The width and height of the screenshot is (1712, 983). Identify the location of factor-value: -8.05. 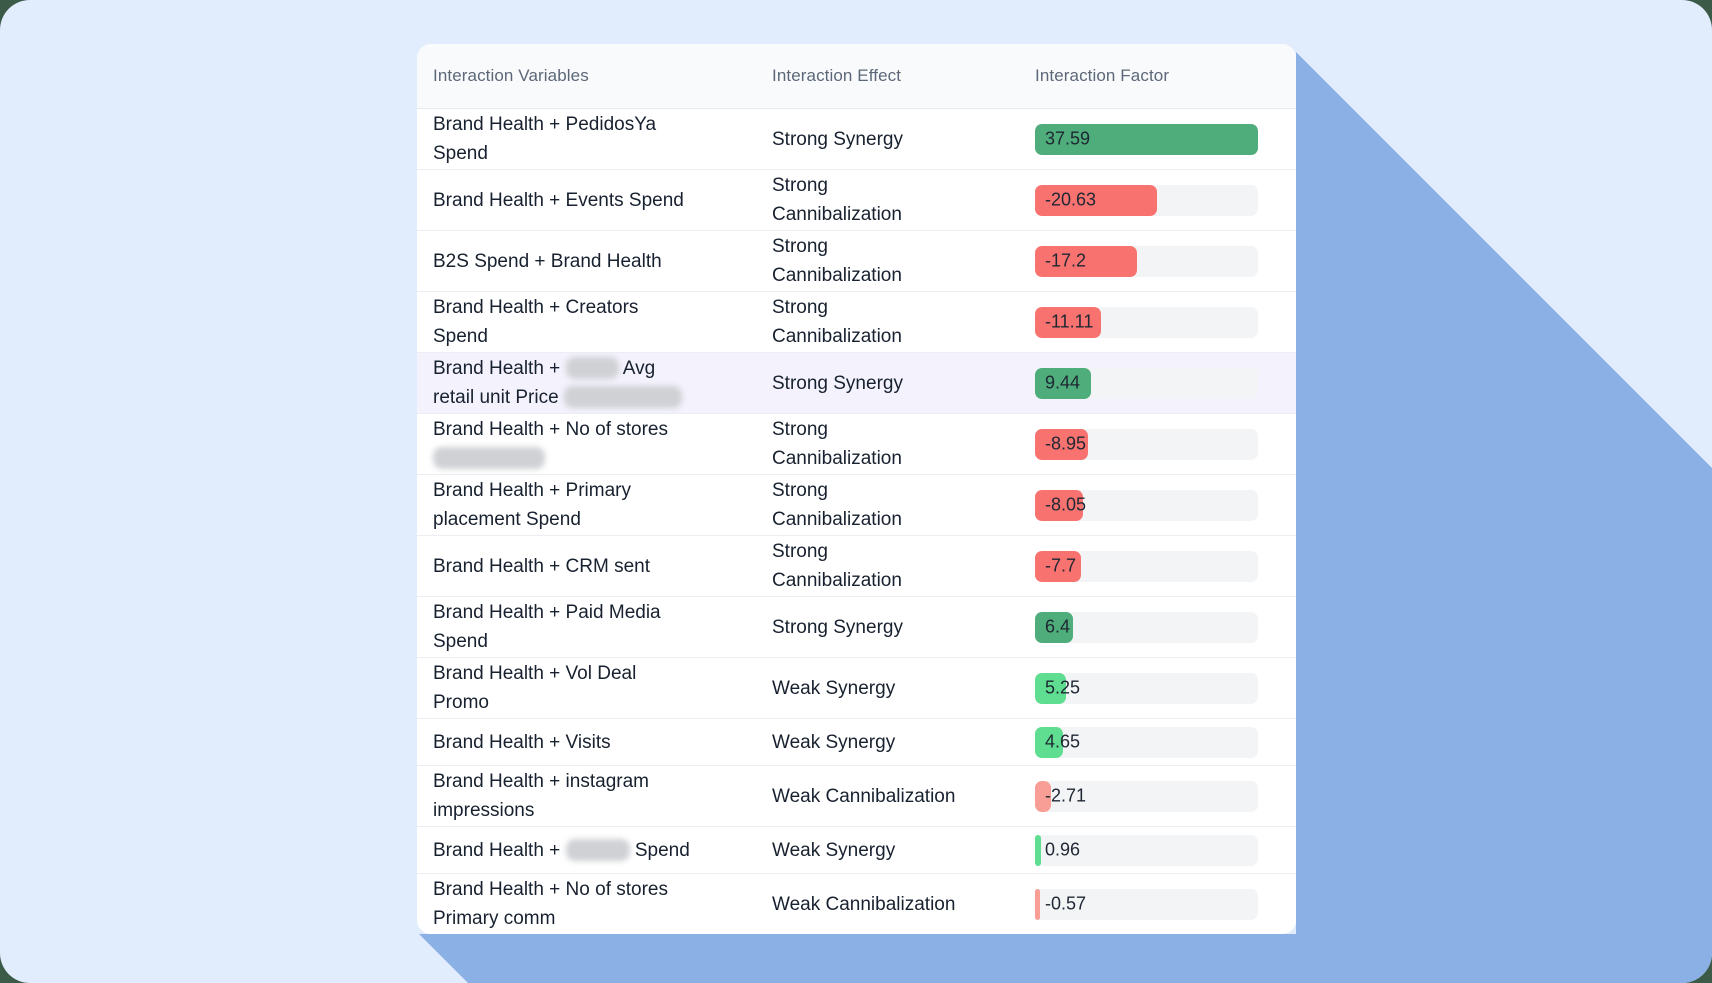
(1066, 504).